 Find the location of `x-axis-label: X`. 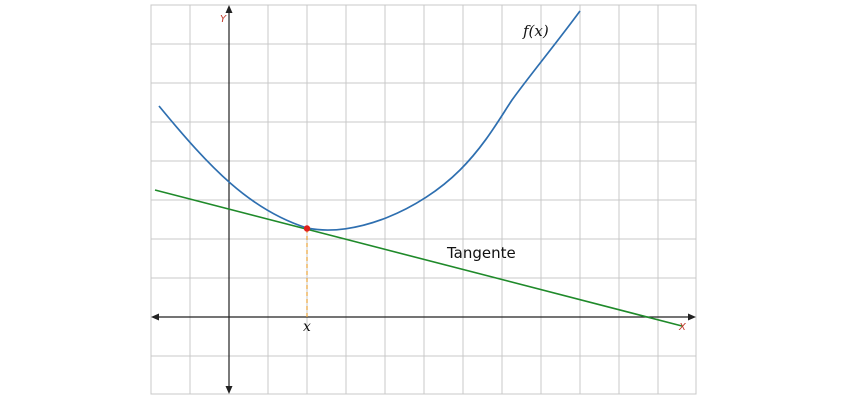

x-axis-label: X is located at coordinates (682, 327).